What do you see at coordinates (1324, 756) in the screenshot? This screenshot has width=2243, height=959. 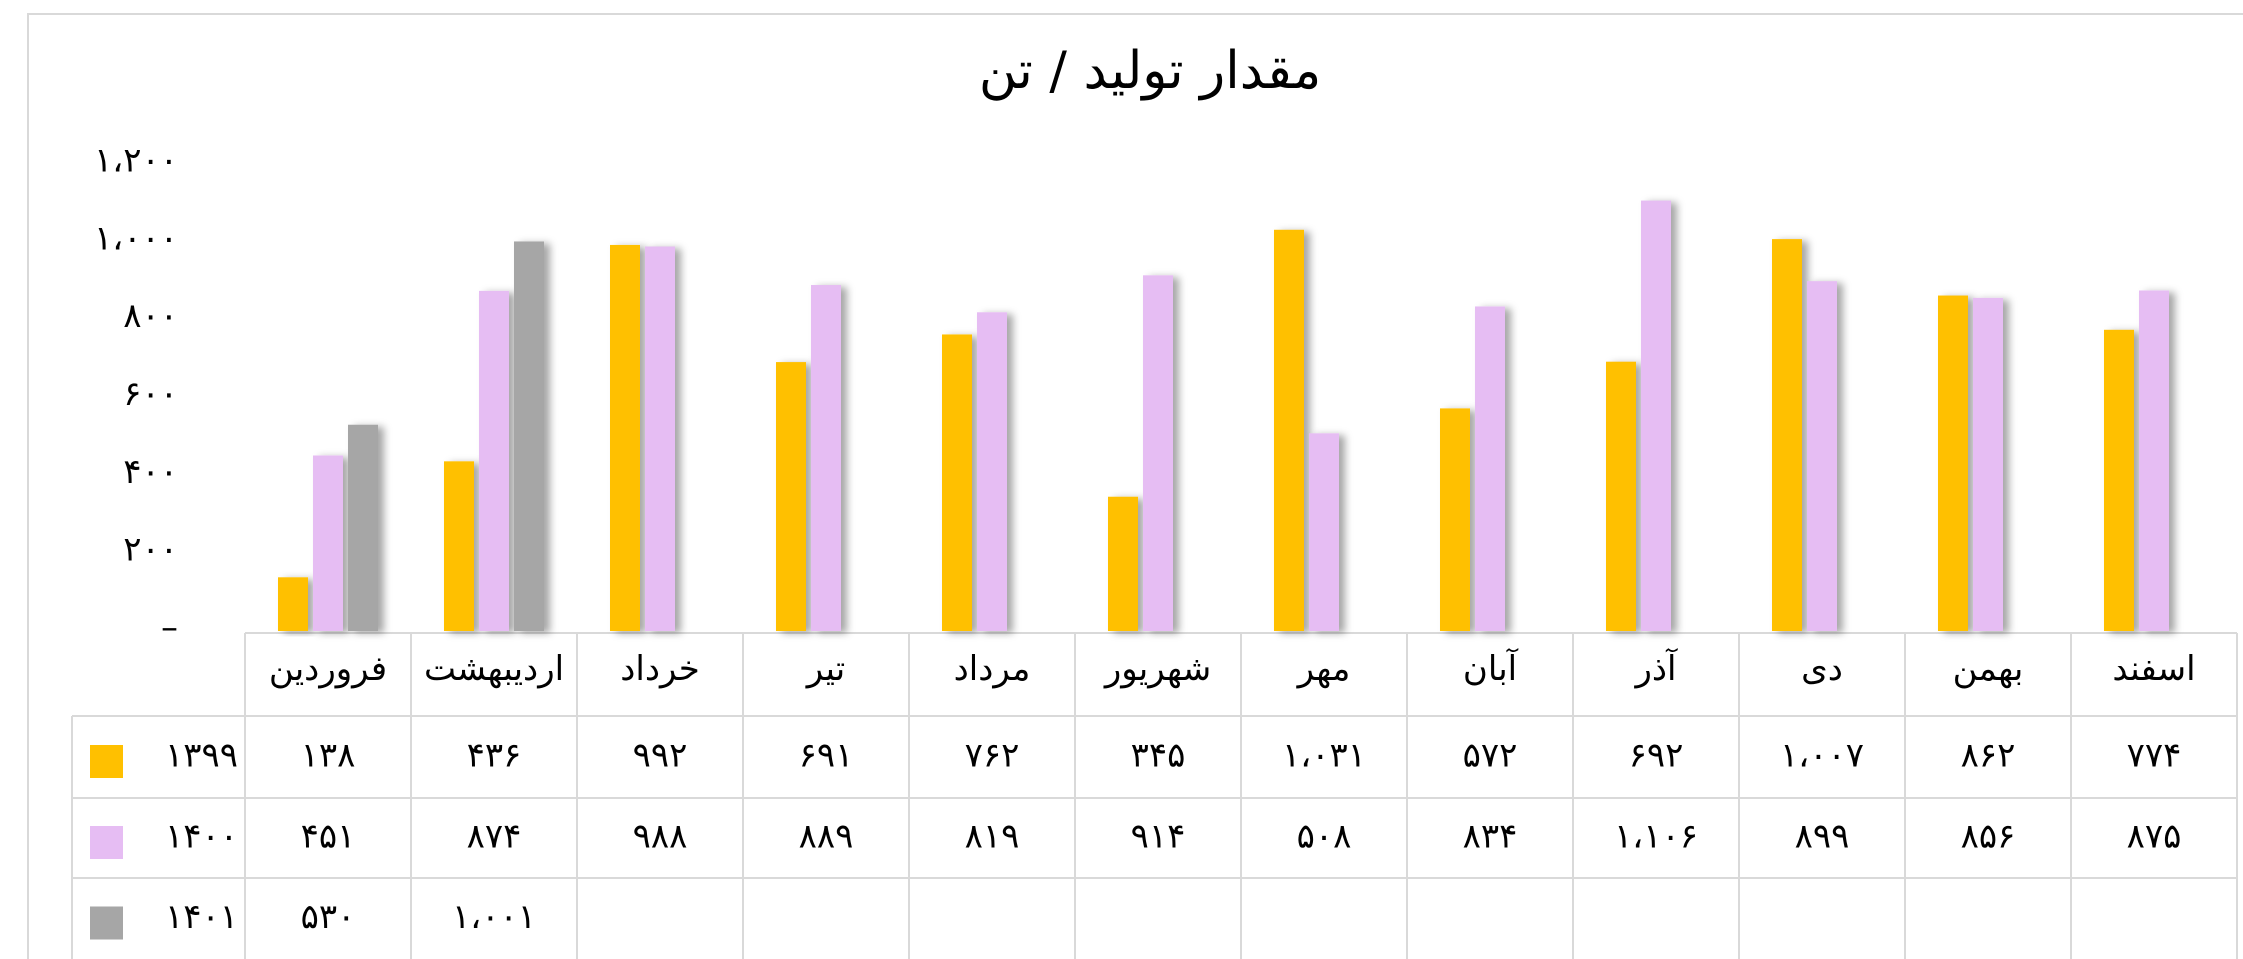 I see `table-value: ۱،۰۳۱` at bounding box center [1324, 756].